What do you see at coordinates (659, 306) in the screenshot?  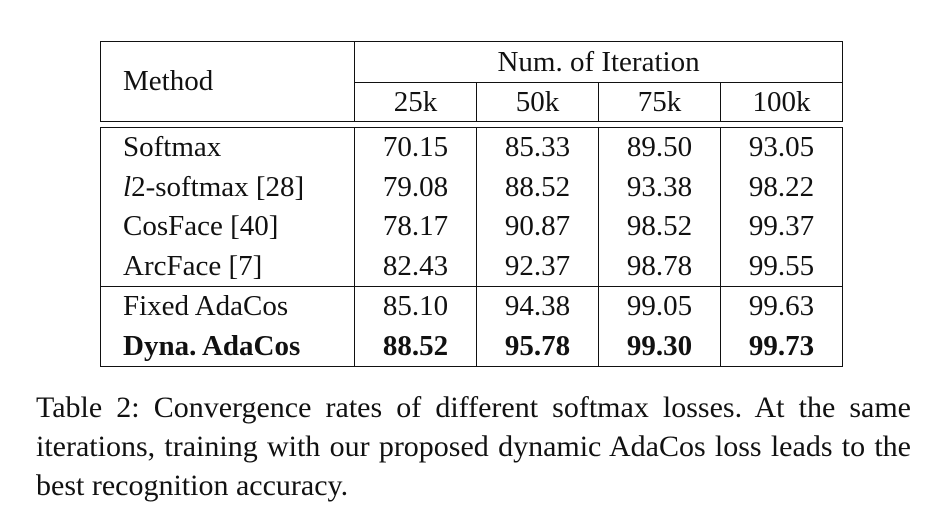 I see `accuracy-cell: 99.05` at bounding box center [659, 306].